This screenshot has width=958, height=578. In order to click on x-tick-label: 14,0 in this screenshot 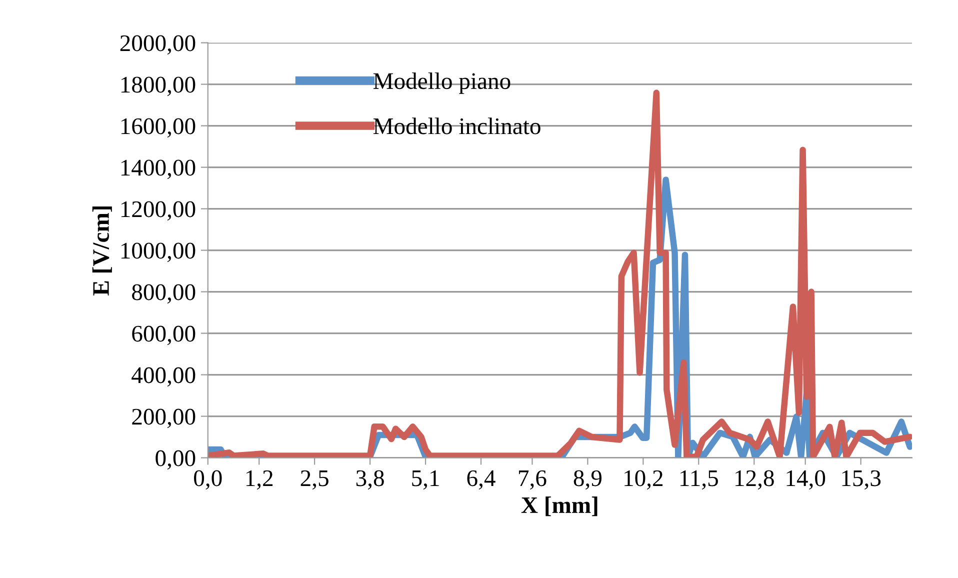, I will do `click(806, 480)`.